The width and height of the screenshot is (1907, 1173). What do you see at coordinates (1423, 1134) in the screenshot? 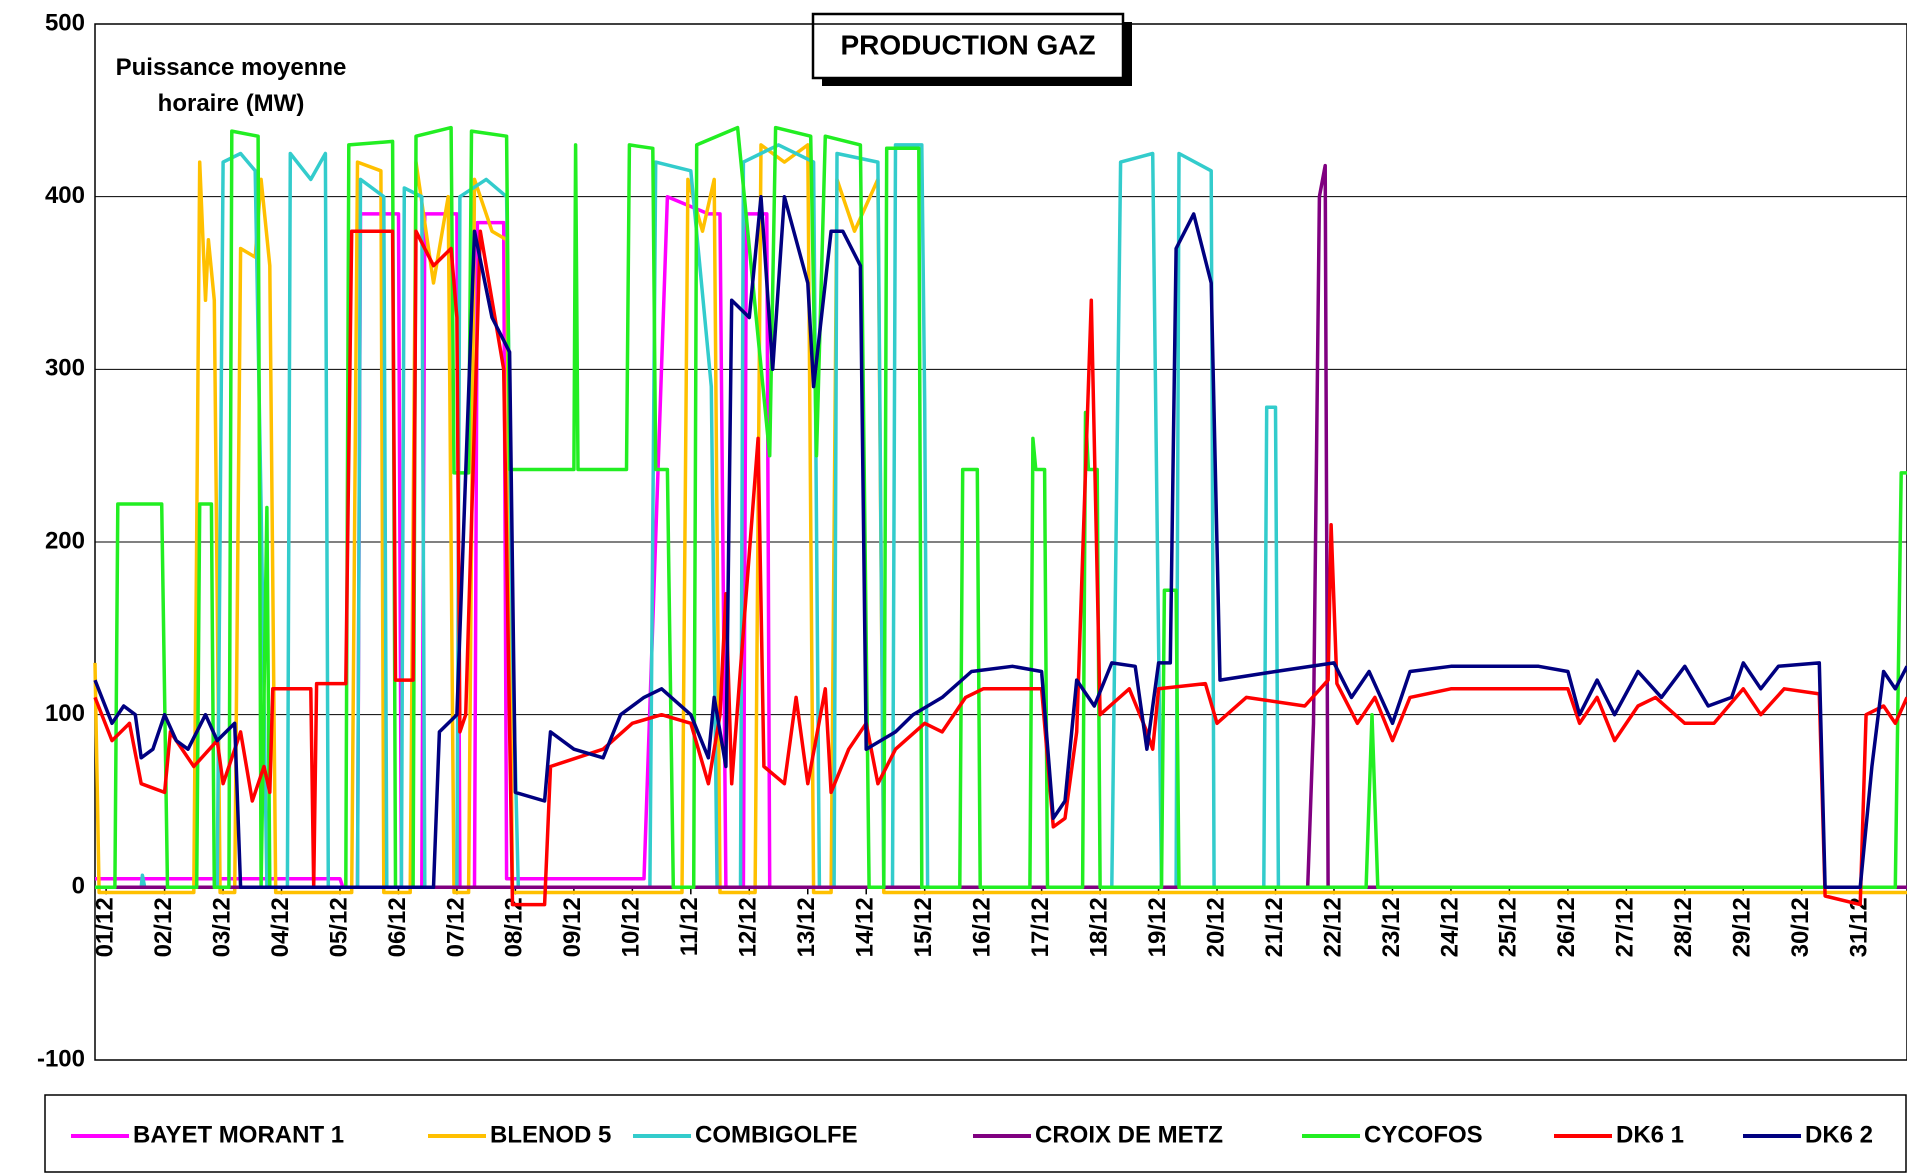
I see `legend-label: CYCOFOS` at bounding box center [1423, 1134].